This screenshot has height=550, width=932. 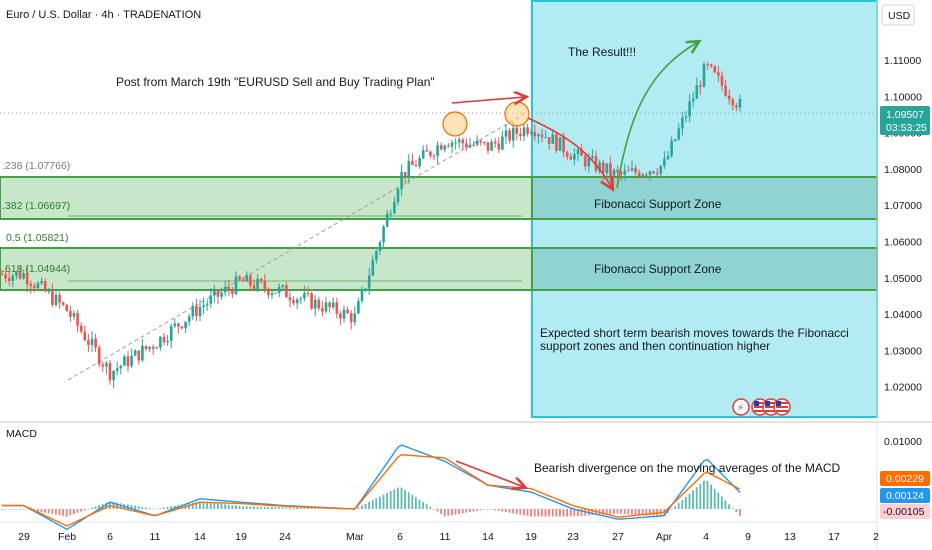 What do you see at coordinates (602, 52) in the screenshot?
I see `result-label: The Result!!!` at bounding box center [602, 52].